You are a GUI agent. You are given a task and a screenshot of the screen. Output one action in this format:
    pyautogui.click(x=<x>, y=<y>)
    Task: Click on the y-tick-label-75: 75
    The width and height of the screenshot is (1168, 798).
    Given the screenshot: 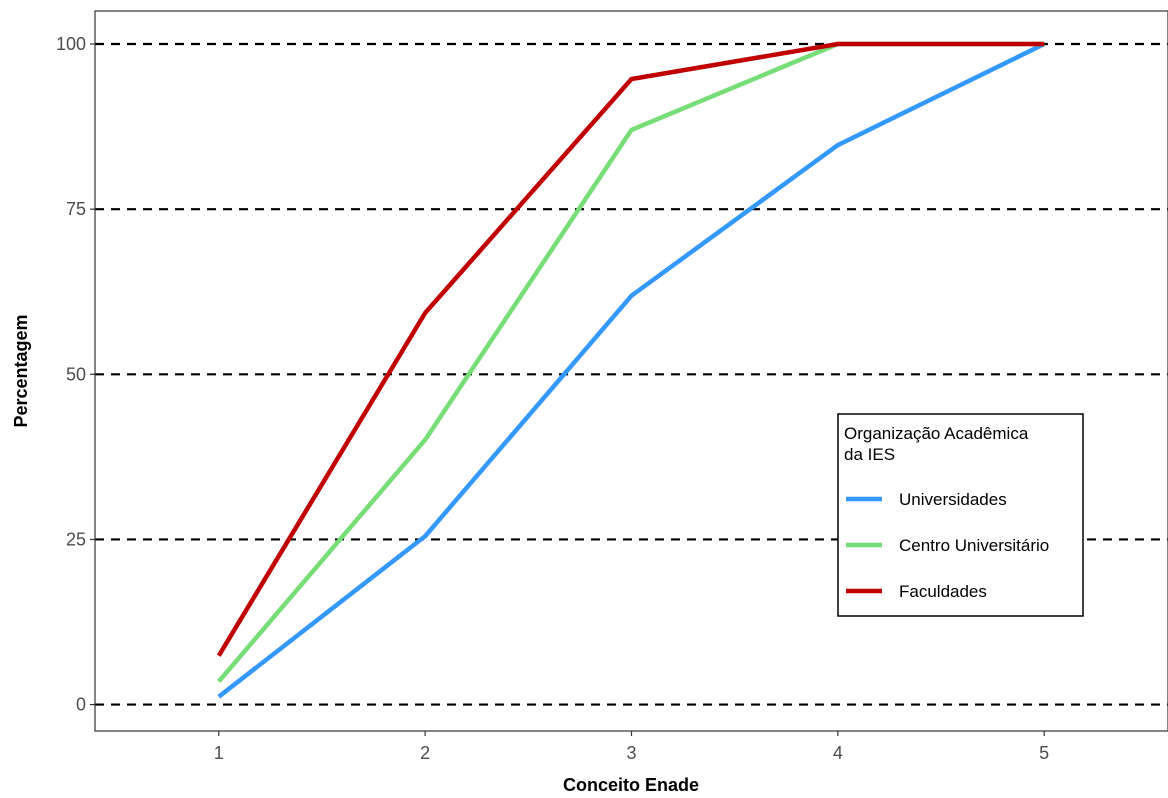 What is the action you would take?
    pyautogui.click(x=76, y=209)
    